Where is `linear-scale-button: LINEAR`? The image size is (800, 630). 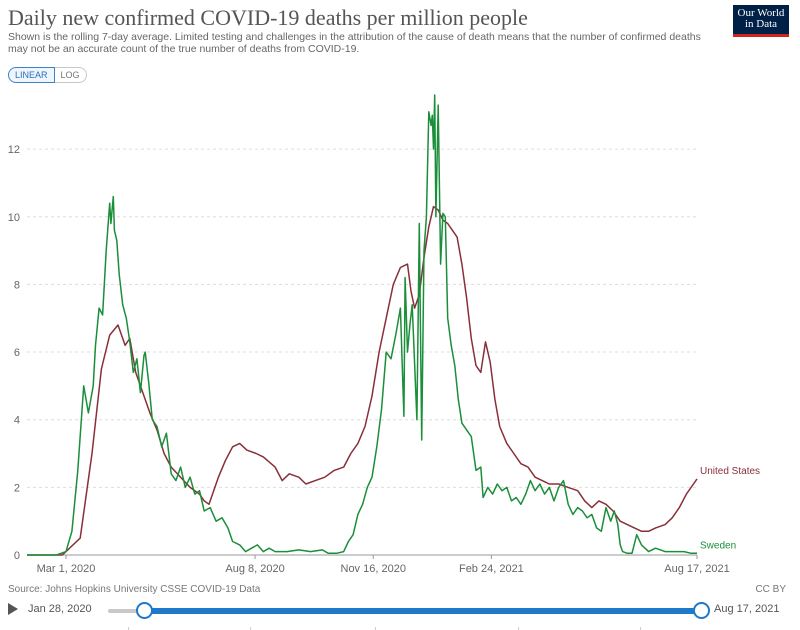
linear-scale-button: LINEAR is located at coordinates (31, 75).